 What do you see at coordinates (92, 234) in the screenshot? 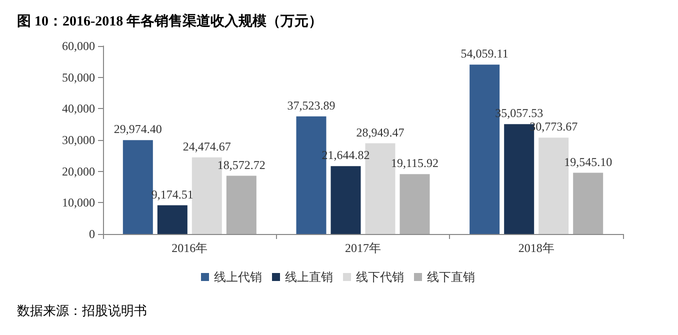
I see `y-tick-label: 0` at bounding box center [92, 234].